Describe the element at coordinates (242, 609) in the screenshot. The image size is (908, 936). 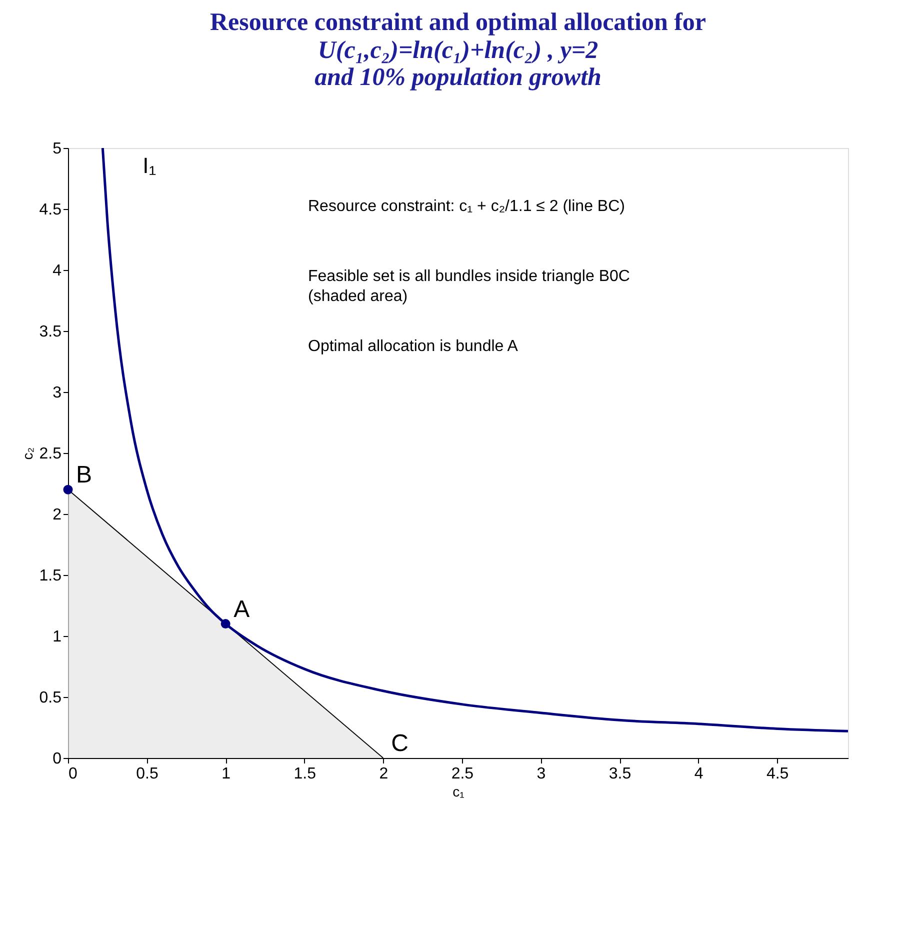
I see `annotation: A` at that location.